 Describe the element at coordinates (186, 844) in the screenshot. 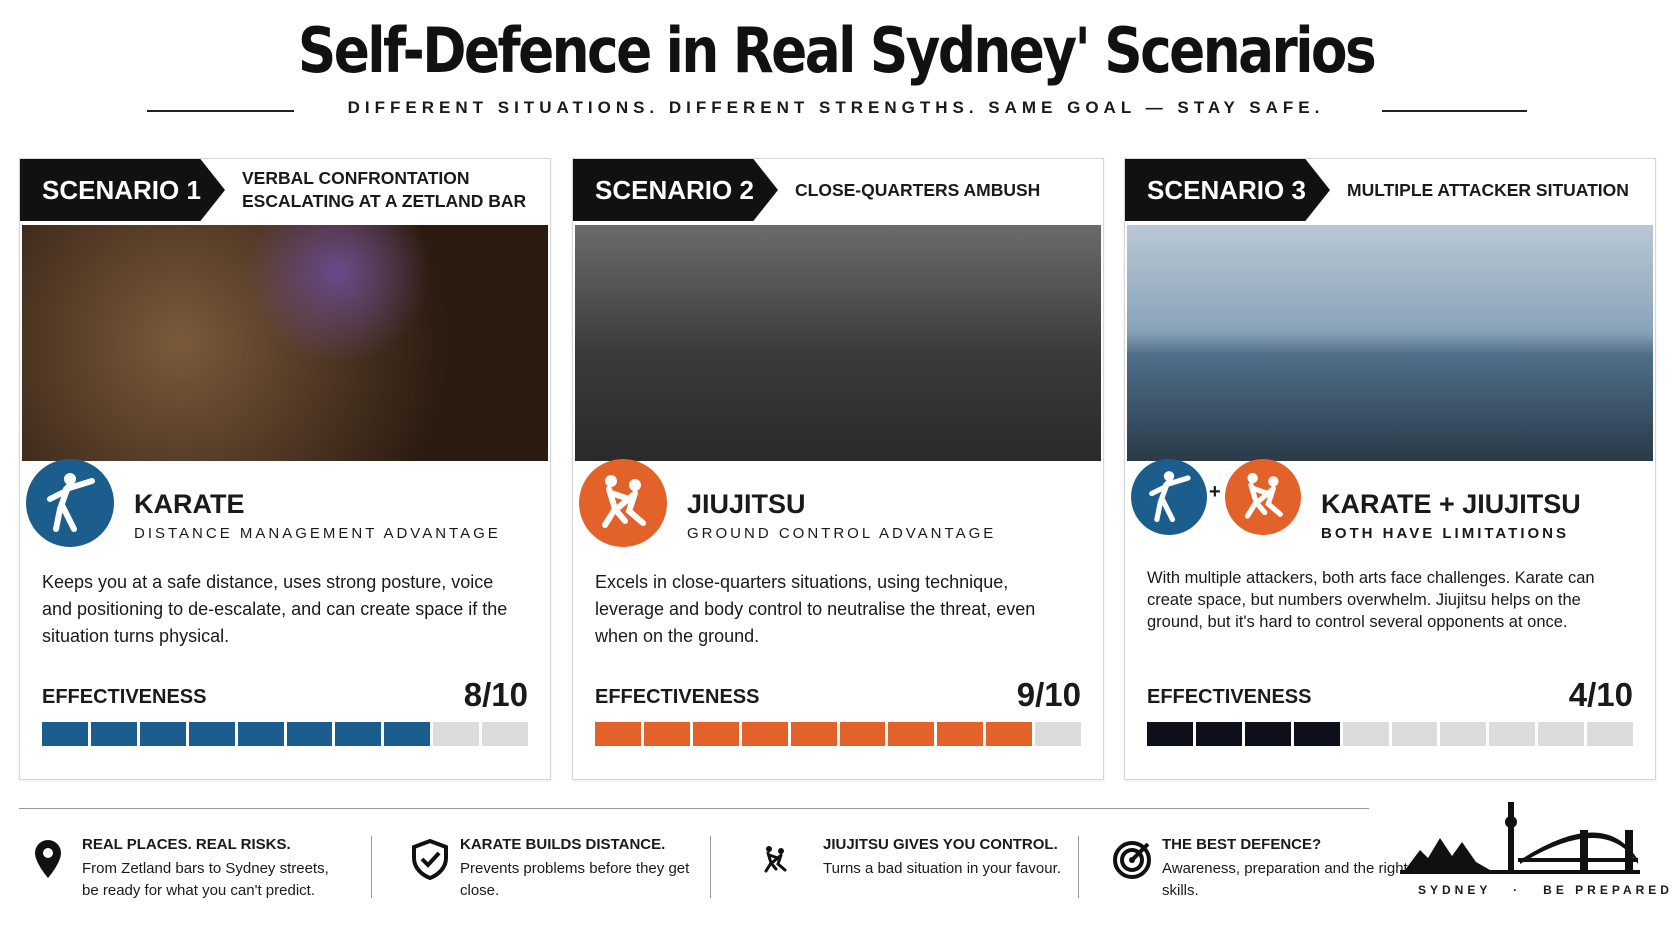

I see `footer-title: REAL PLACES. REAL RISKS.` at that location.